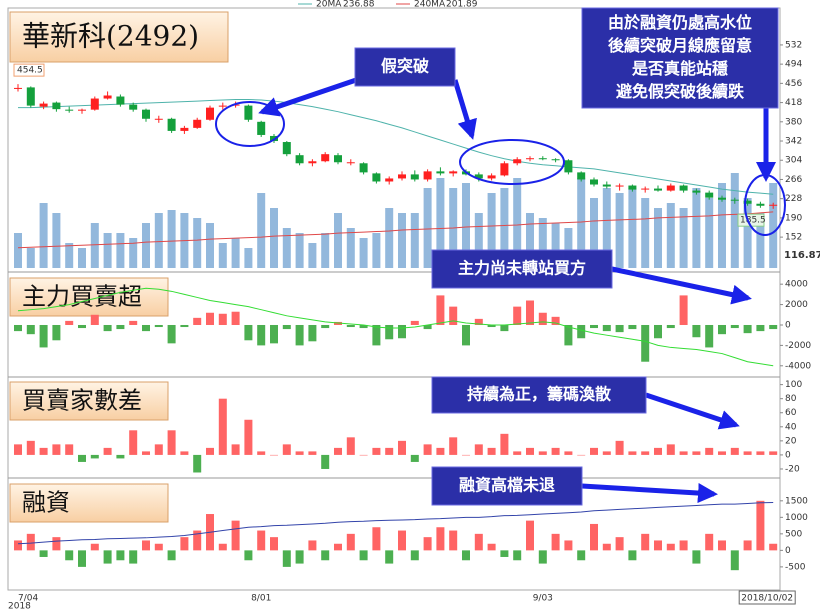  I want to click on y-tick-label: 1500, so click(796, 501).